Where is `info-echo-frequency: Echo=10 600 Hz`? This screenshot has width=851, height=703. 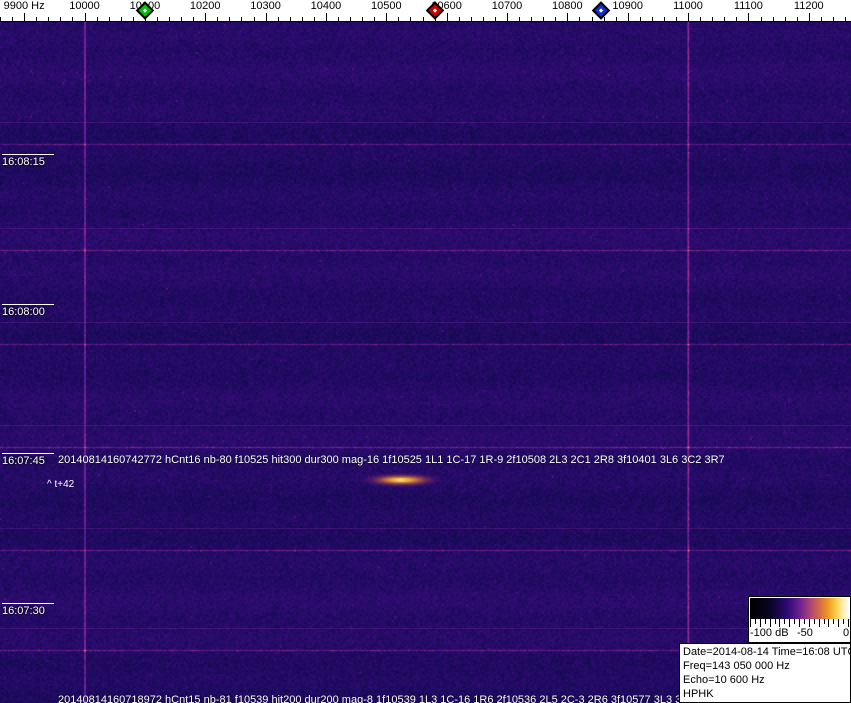 info-echo-frequency: Echo=10 600 Hz is located at coordinates (724, 680).